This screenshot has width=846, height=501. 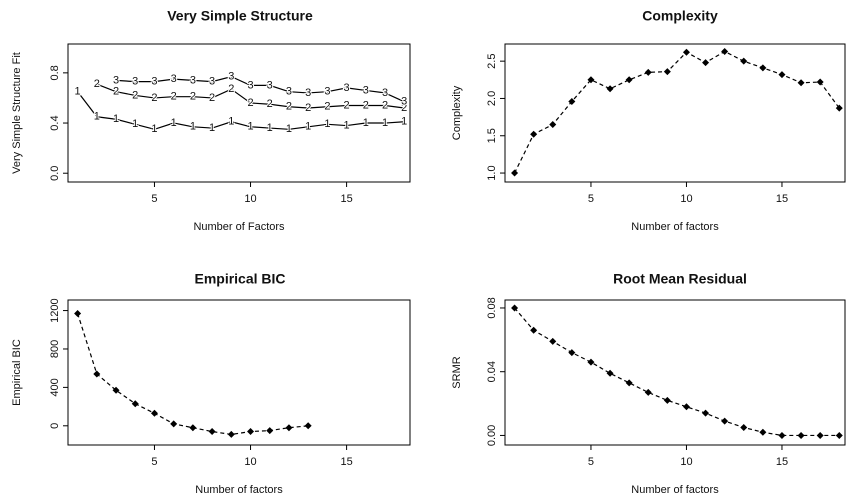 I want to click on chart-title: Root Mean Residual, so click(x=680, y=279).